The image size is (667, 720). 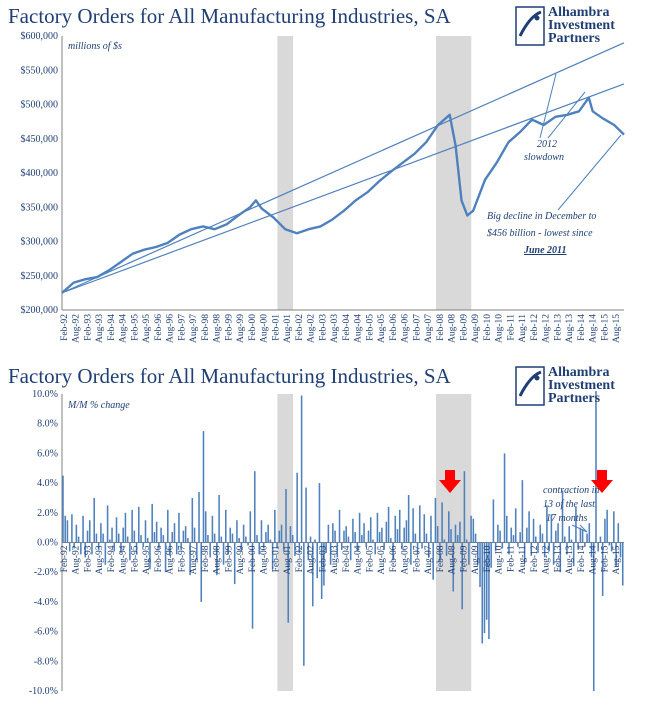 What do you see at coordinates (182, 327) in the screenshot?
I see `x-tick-label: Feb-97` at bounding box center [182, 327].